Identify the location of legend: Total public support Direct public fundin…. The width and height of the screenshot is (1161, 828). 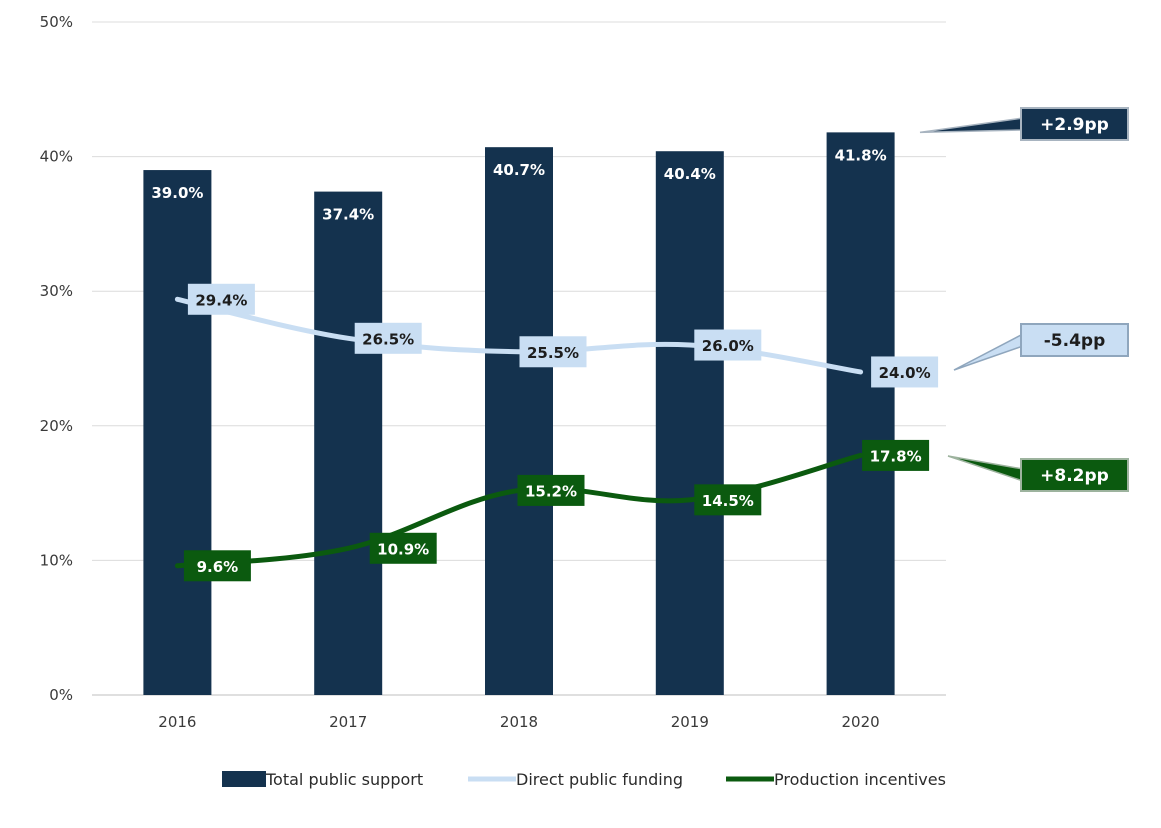
(584, 779).